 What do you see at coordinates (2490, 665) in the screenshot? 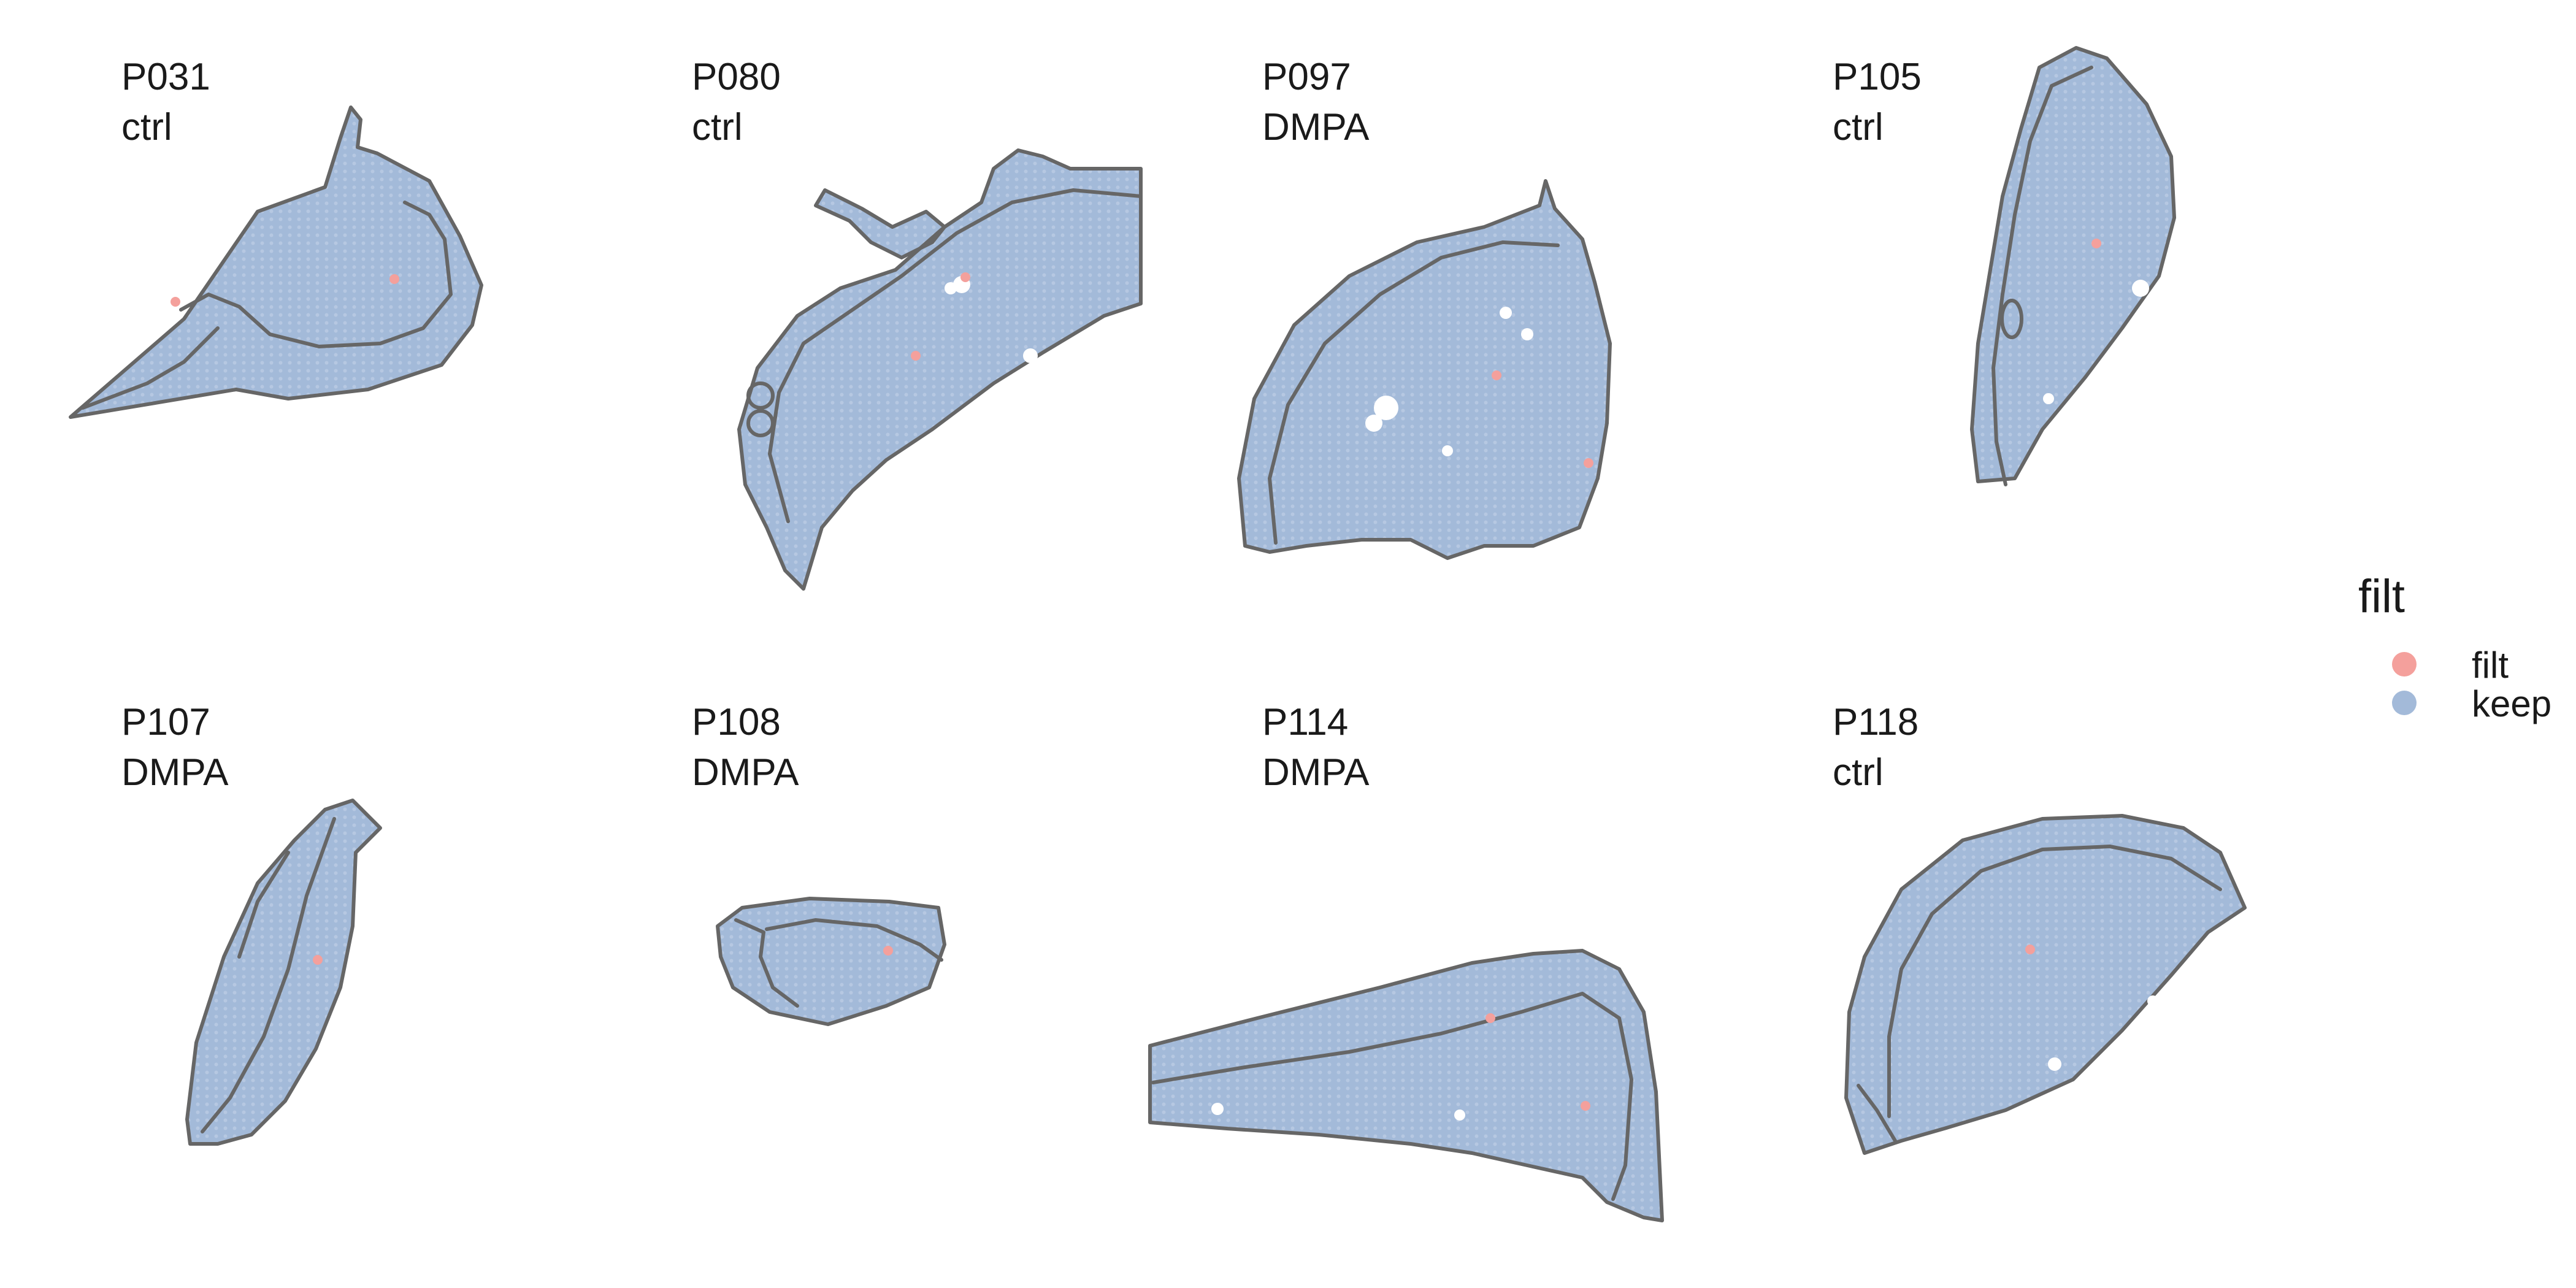
I see `legend-label-filt: filt` at bounding box center [2490, 665].